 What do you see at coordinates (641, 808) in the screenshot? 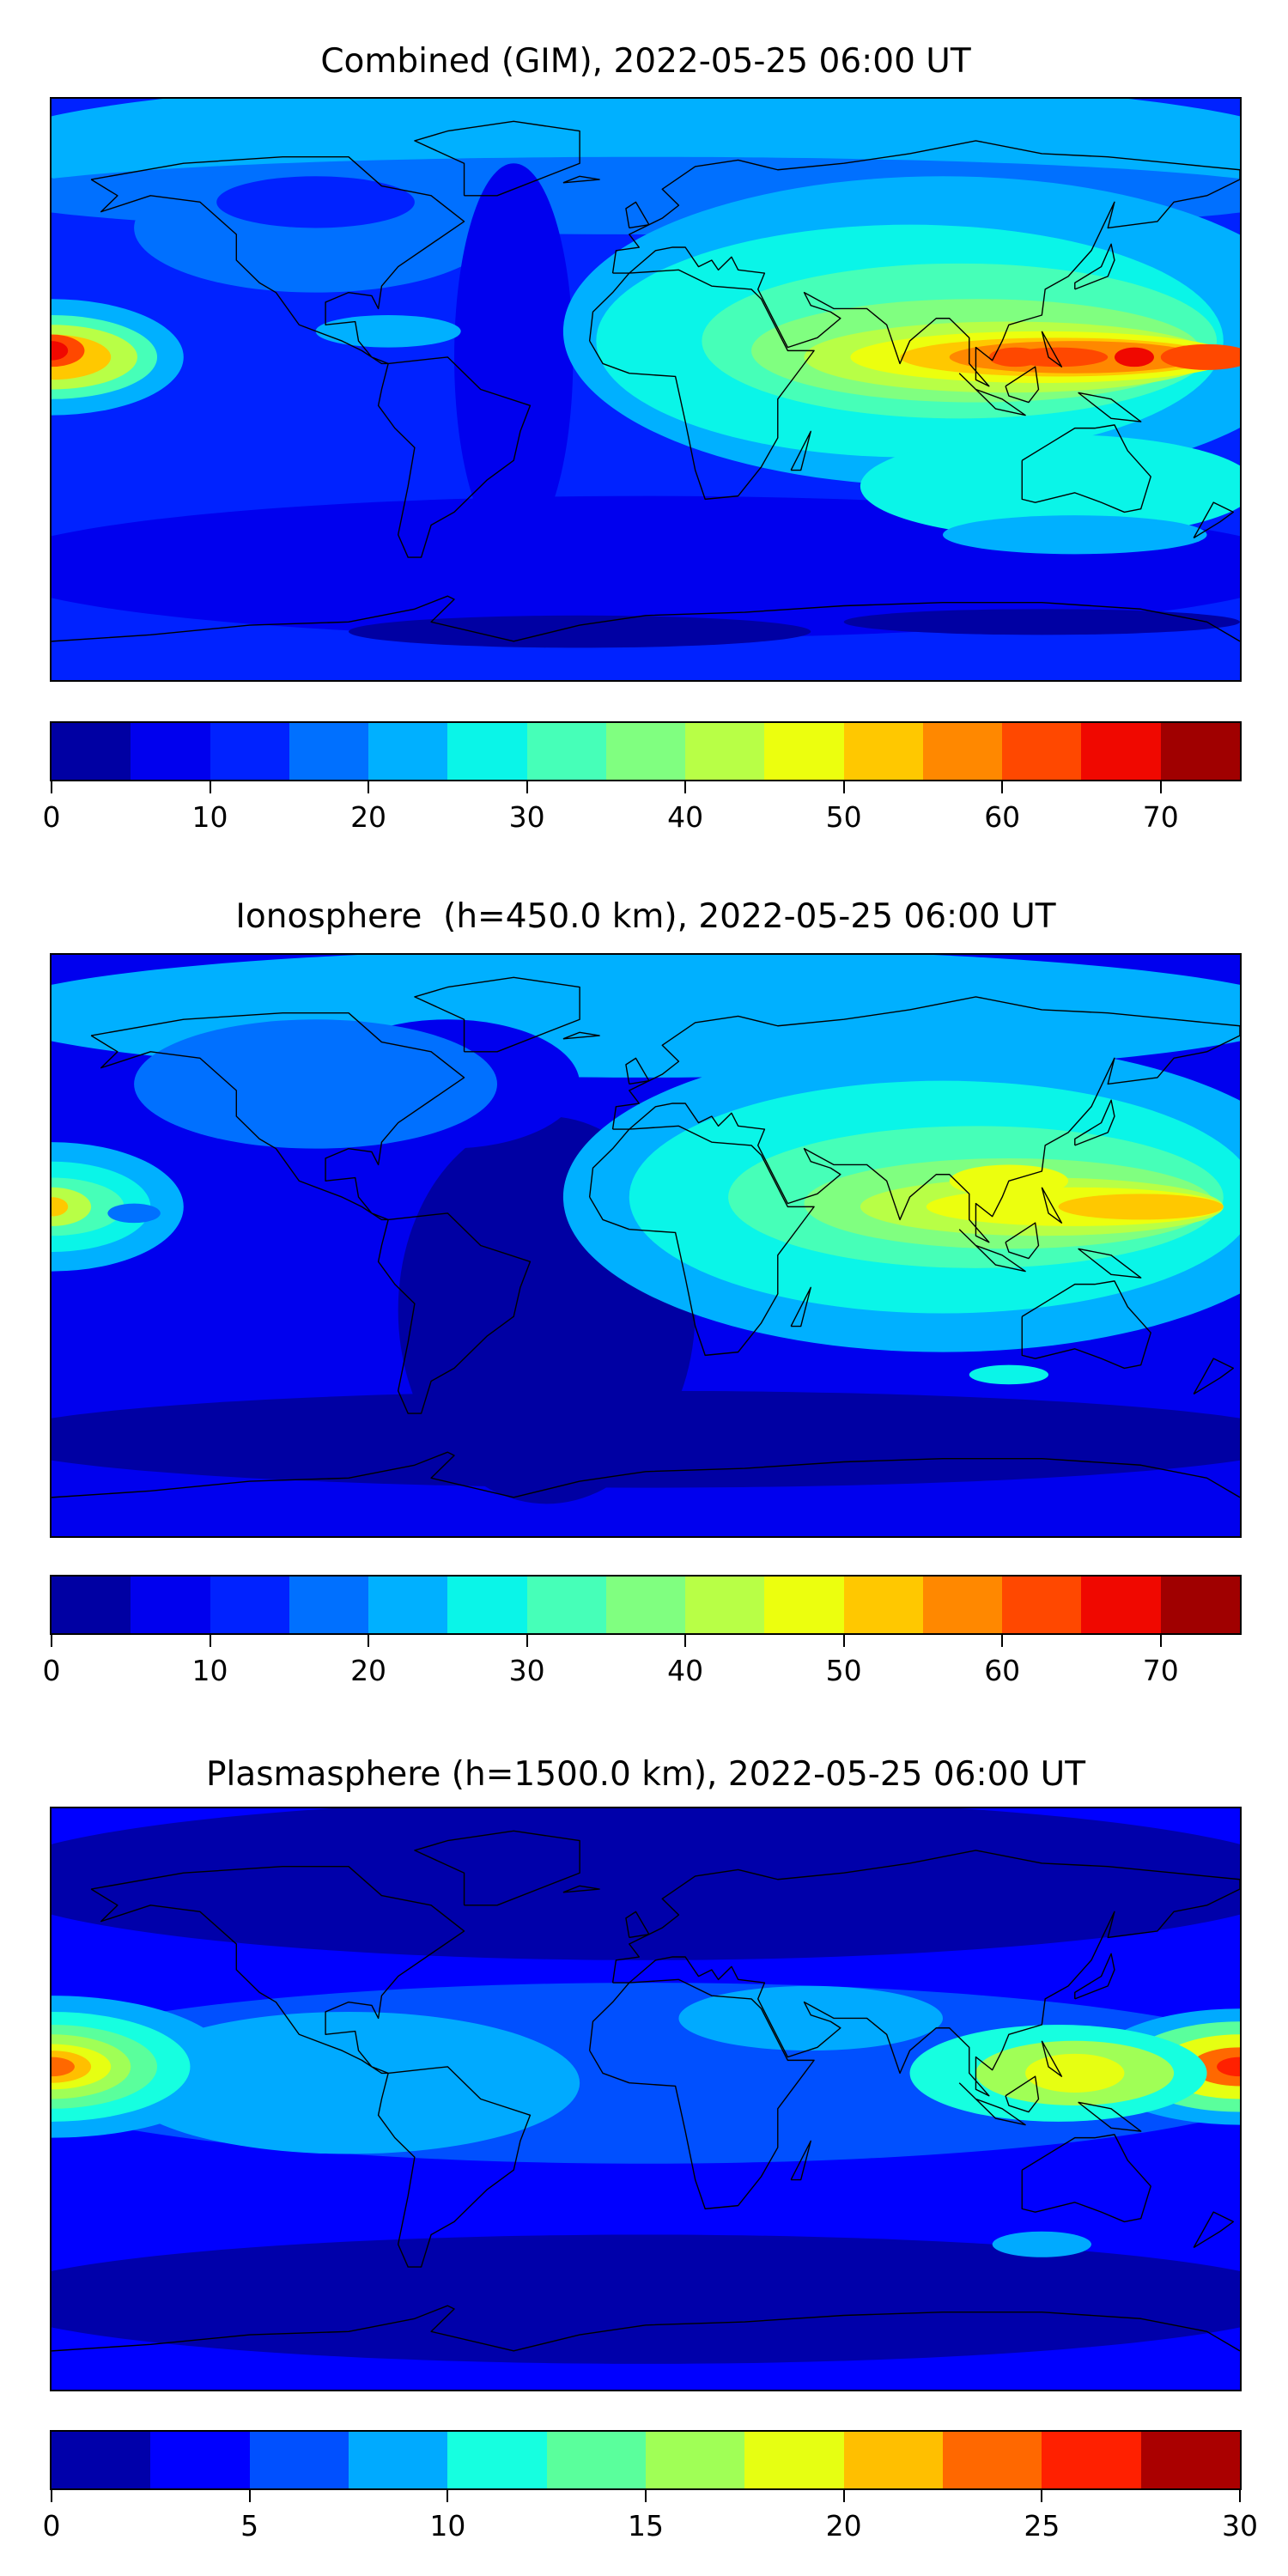
I see `panel-1-colorbar-ticks: 0 10 20 30 40 50 60 70` at bounding box center [641, 808].